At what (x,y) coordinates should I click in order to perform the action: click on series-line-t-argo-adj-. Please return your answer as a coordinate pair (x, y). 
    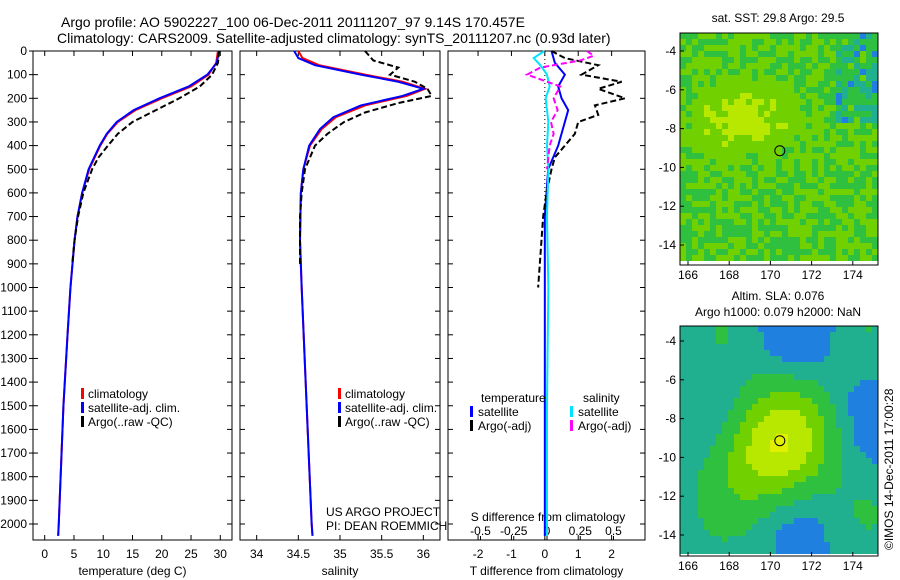
    Looking at the image, I should click on (583, 169).